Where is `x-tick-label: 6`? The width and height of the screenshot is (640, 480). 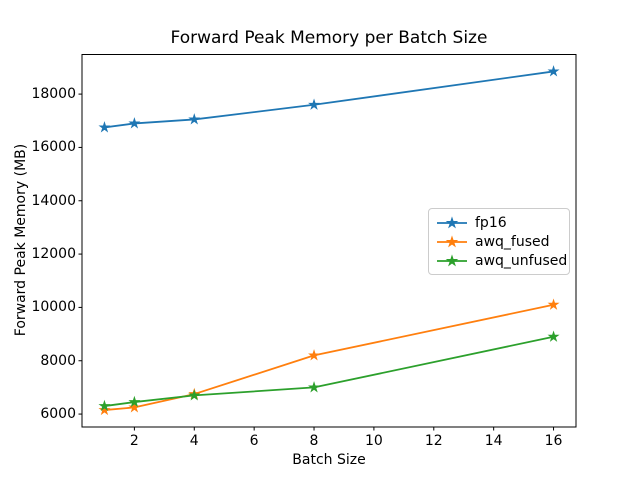 x-tick-label: 6 is located at coordinates (254, 441).